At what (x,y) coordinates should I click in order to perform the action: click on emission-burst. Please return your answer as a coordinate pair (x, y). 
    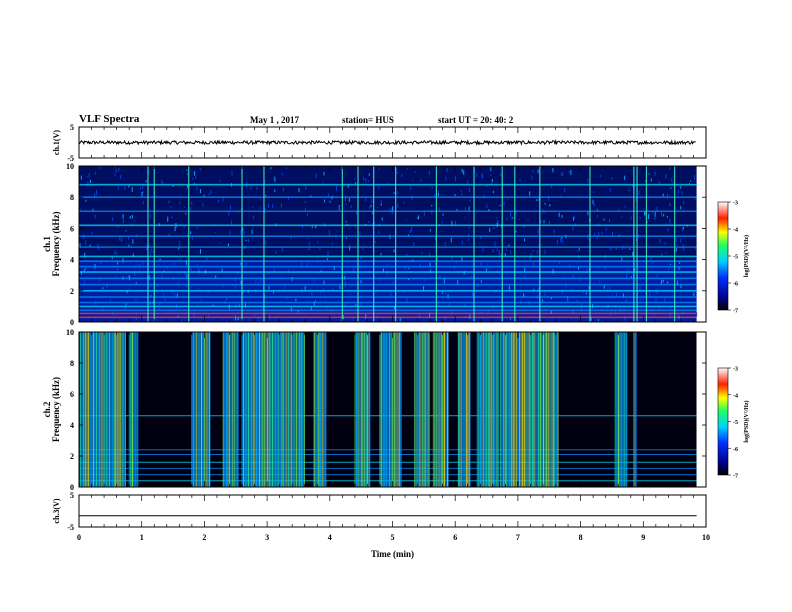
    Looking at the image, I should click on (231, 409).